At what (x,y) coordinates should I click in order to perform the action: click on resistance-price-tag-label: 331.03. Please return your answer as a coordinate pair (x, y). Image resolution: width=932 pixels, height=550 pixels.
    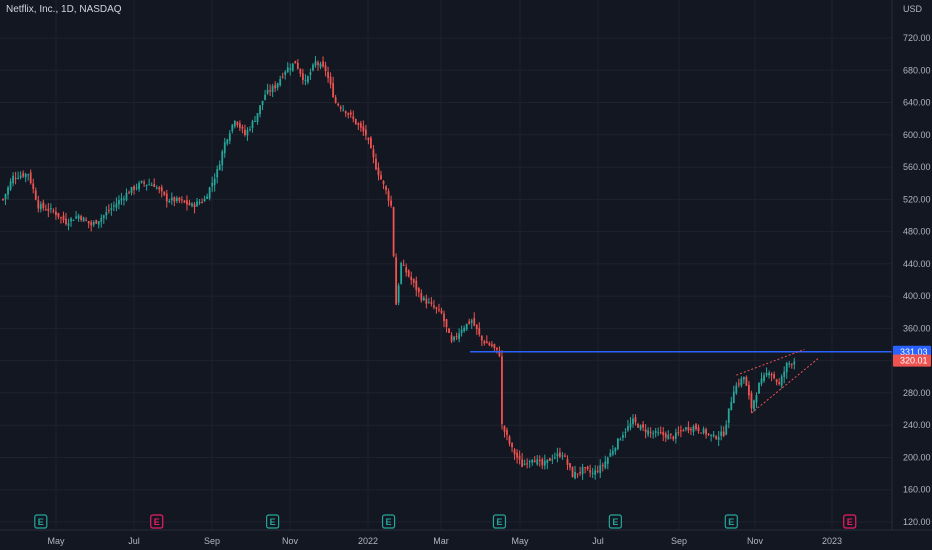
    Looking at the image, I should click on (914, 352).